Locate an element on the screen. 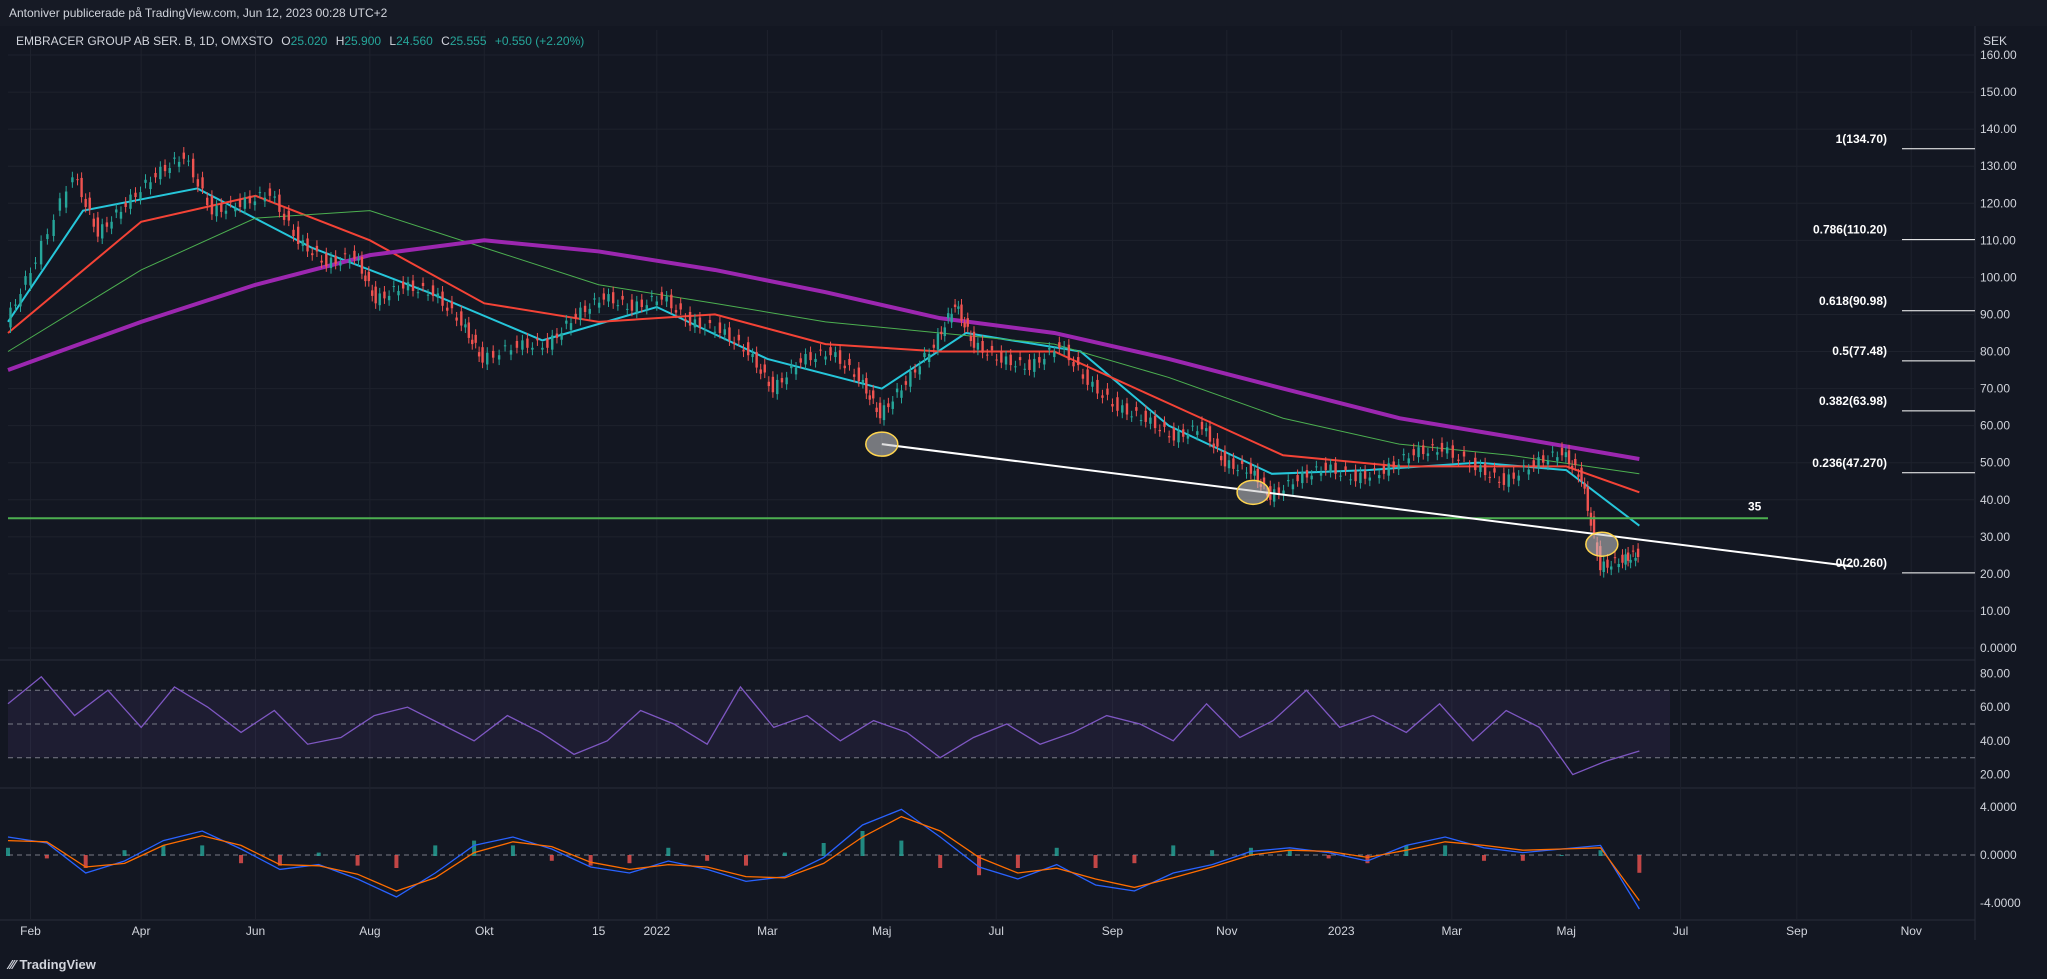 The height and width of the screenshot is (979, 2047). symbol-name: EMBRACER GROUP AB SER. B, 1D, OMXSTO is located at coordinates (144, 41).